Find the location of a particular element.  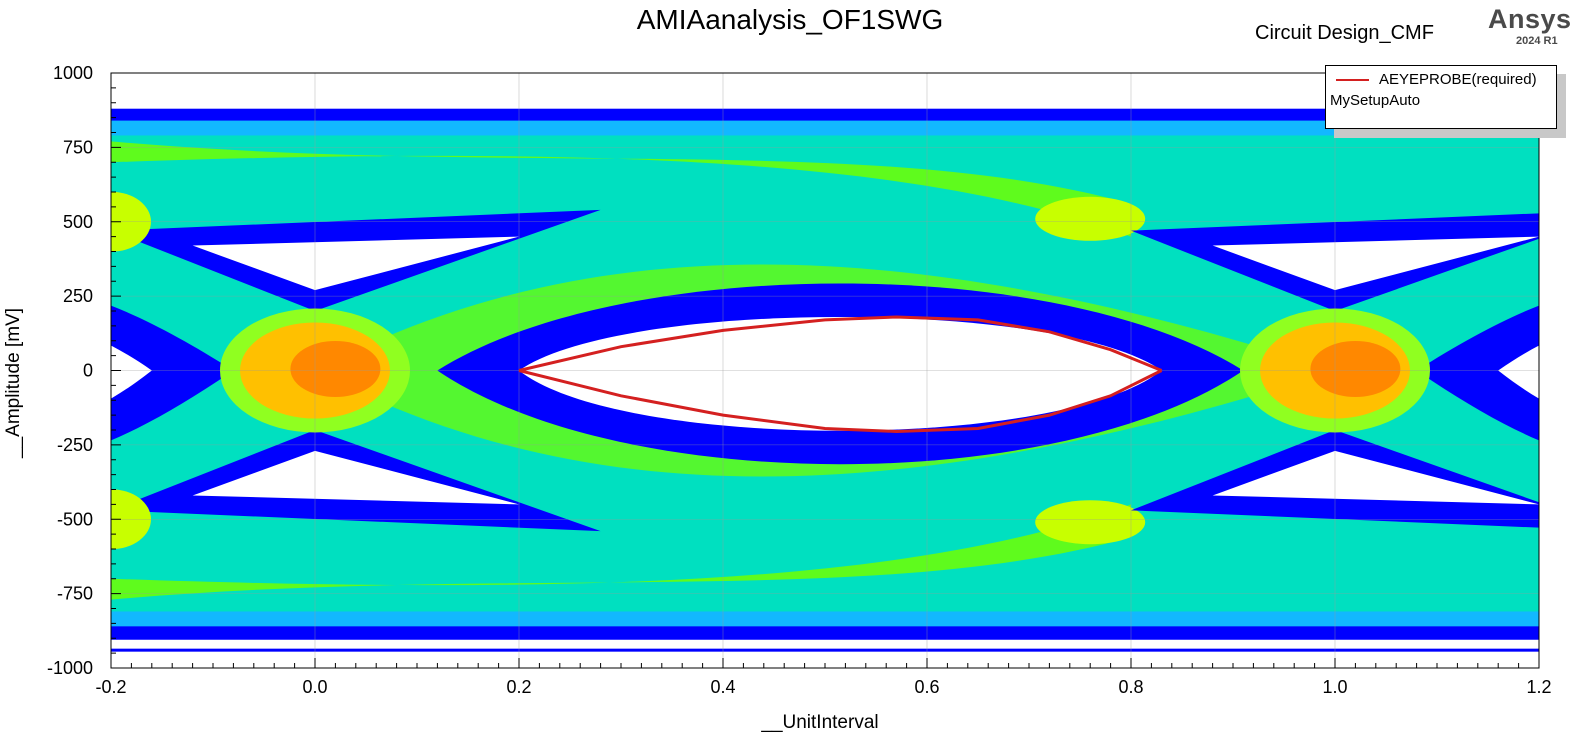

y-tick-label: 1000 is located at coordinates (73, 73).